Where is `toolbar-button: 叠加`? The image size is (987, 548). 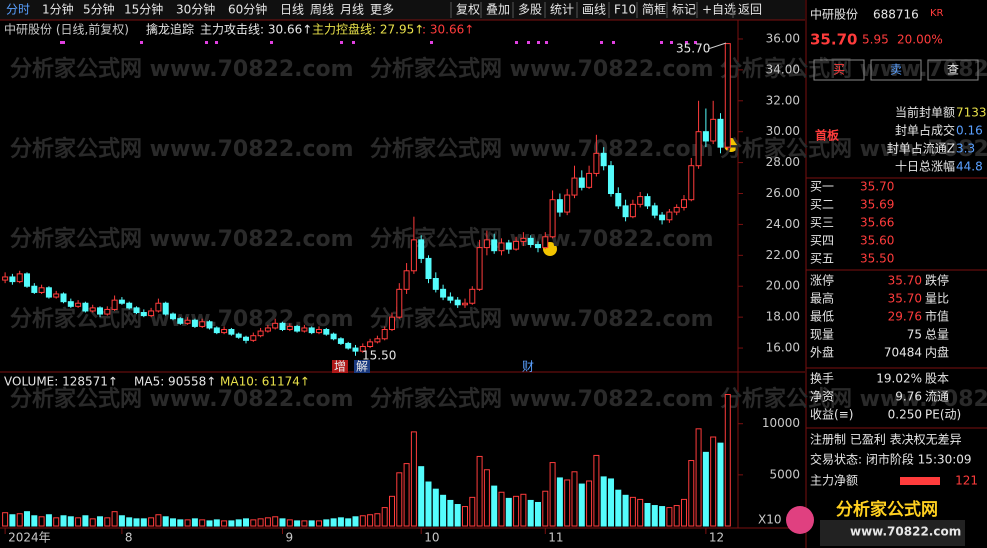 toolbar-button: 叠加 is located at coordinates (498, 10).